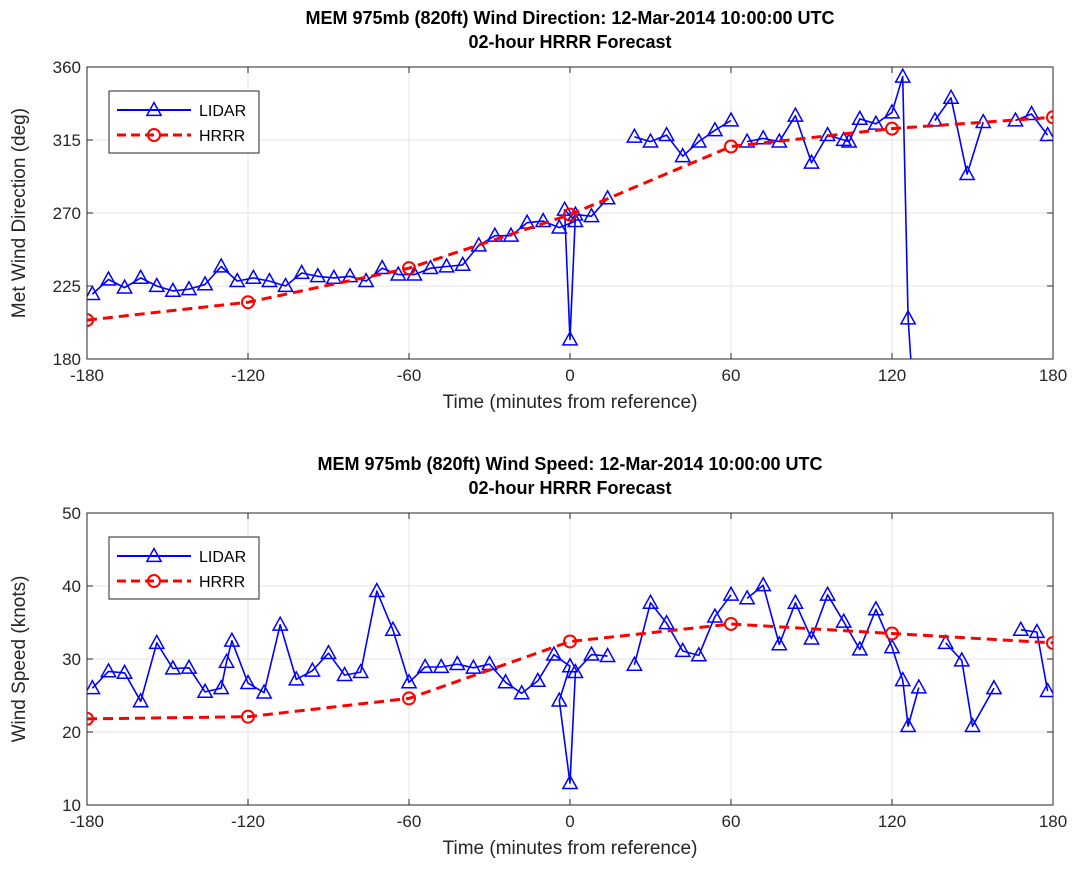  Describe the element at coordinates (19, 659) in the screenshot. I see `y-axis-label: Wind Speed (knots)` at that location.